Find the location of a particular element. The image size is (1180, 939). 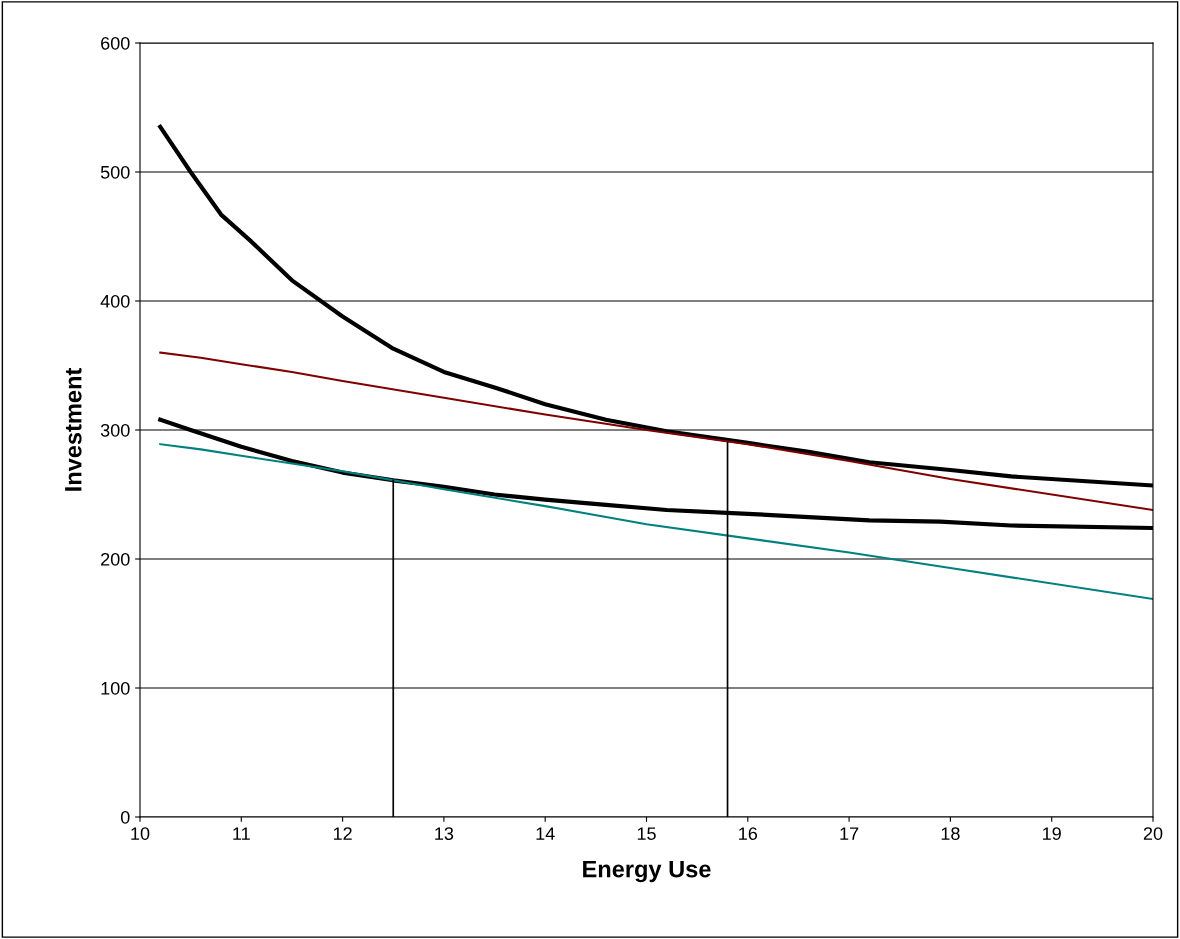

y-tick-label: 500 is located at coordinates (115, 172).